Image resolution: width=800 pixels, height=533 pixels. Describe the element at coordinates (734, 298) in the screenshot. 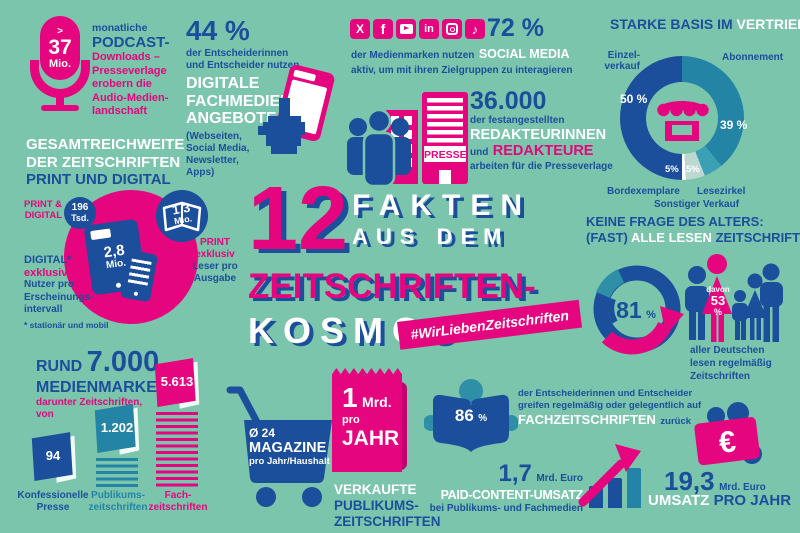

I see `alter-people-icons` at that location.